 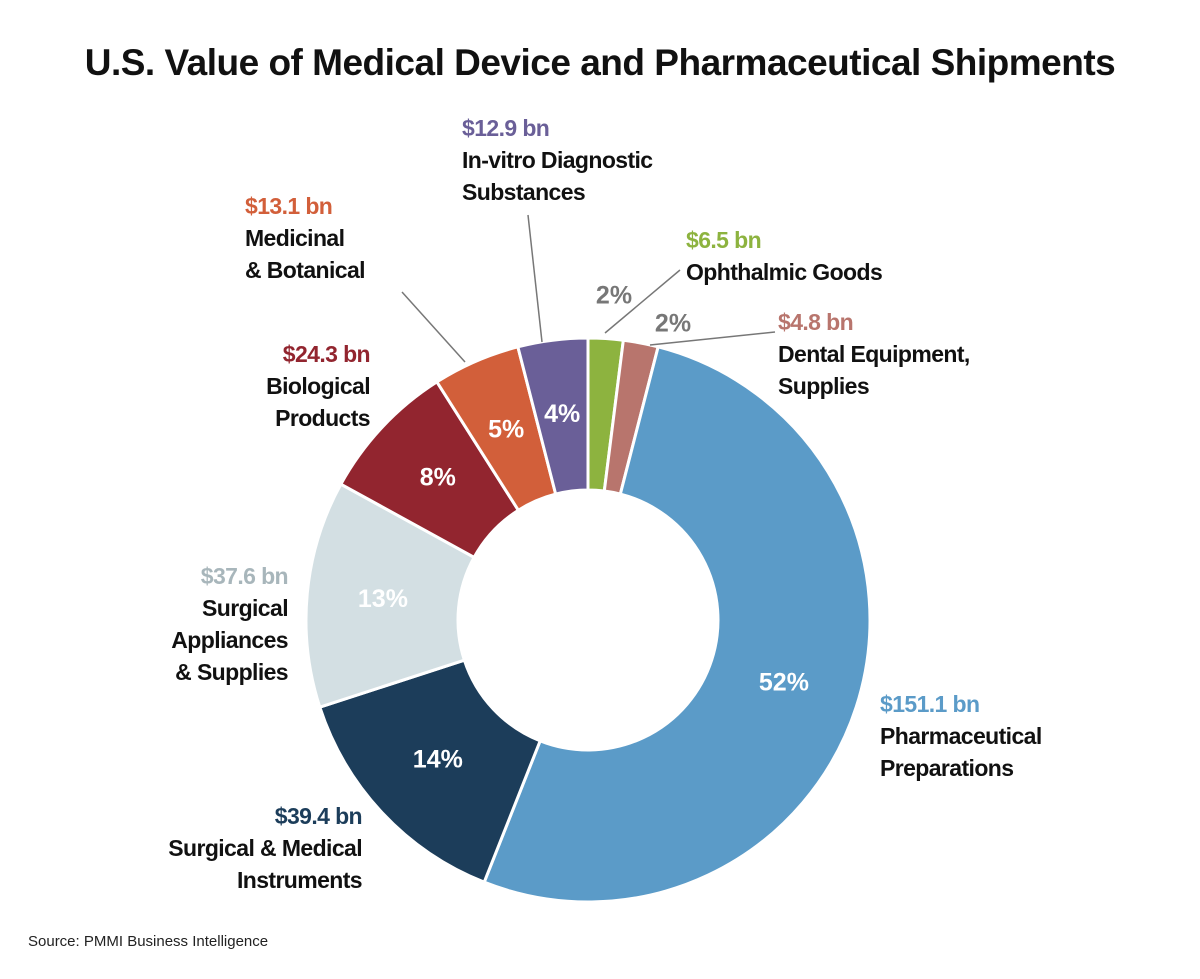 I want to click on amount-label: $4.8 bn, so click(x=816, y=322).